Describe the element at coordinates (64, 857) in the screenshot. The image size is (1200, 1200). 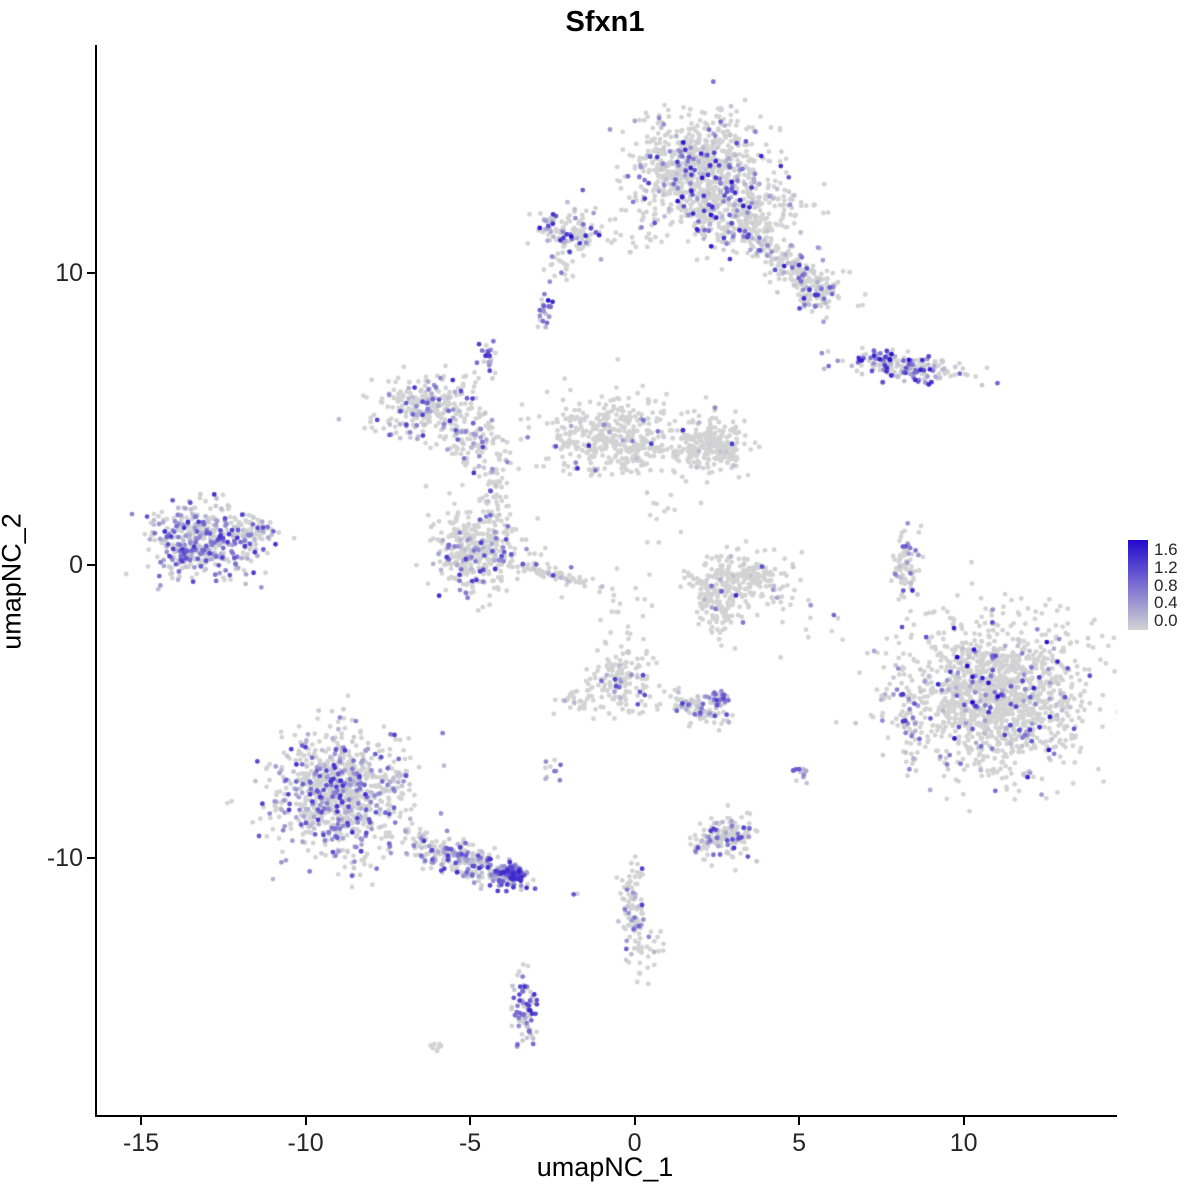
I see `y-tick-label: -10` at that location.